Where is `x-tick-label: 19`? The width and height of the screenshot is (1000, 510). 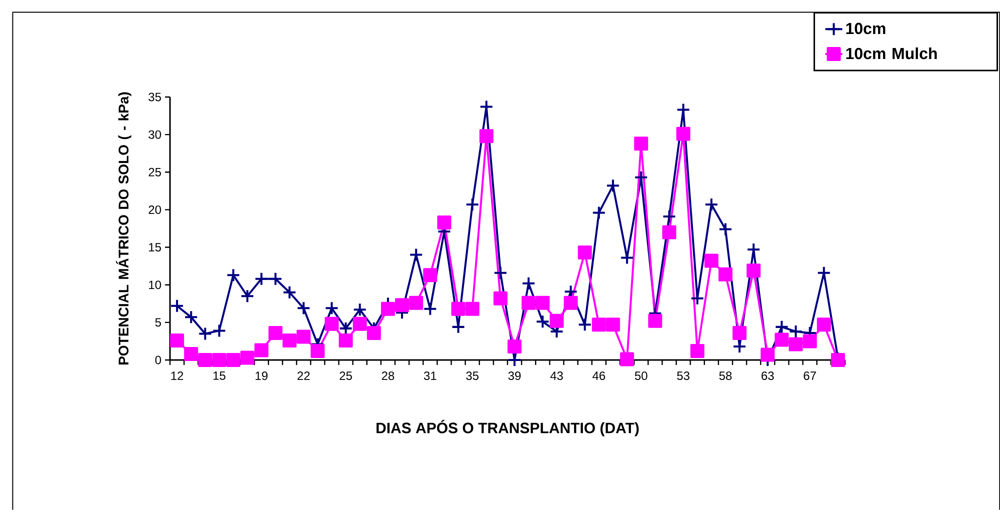
x-tick-label: 19 is located at coordinates (262, 376).